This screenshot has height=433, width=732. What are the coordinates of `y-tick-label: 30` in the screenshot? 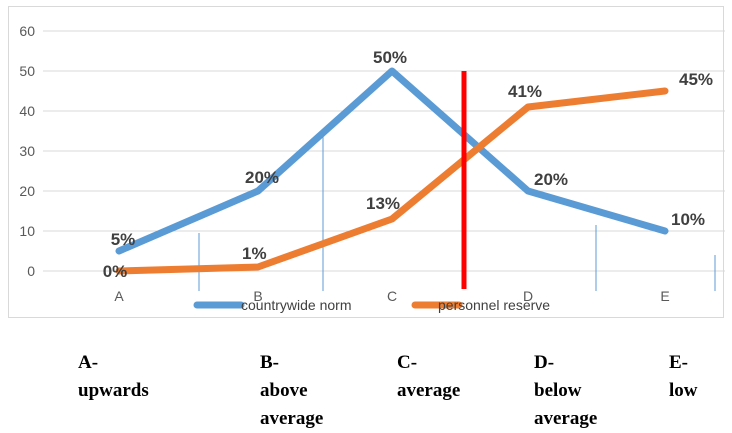 It's located at (27, 151).